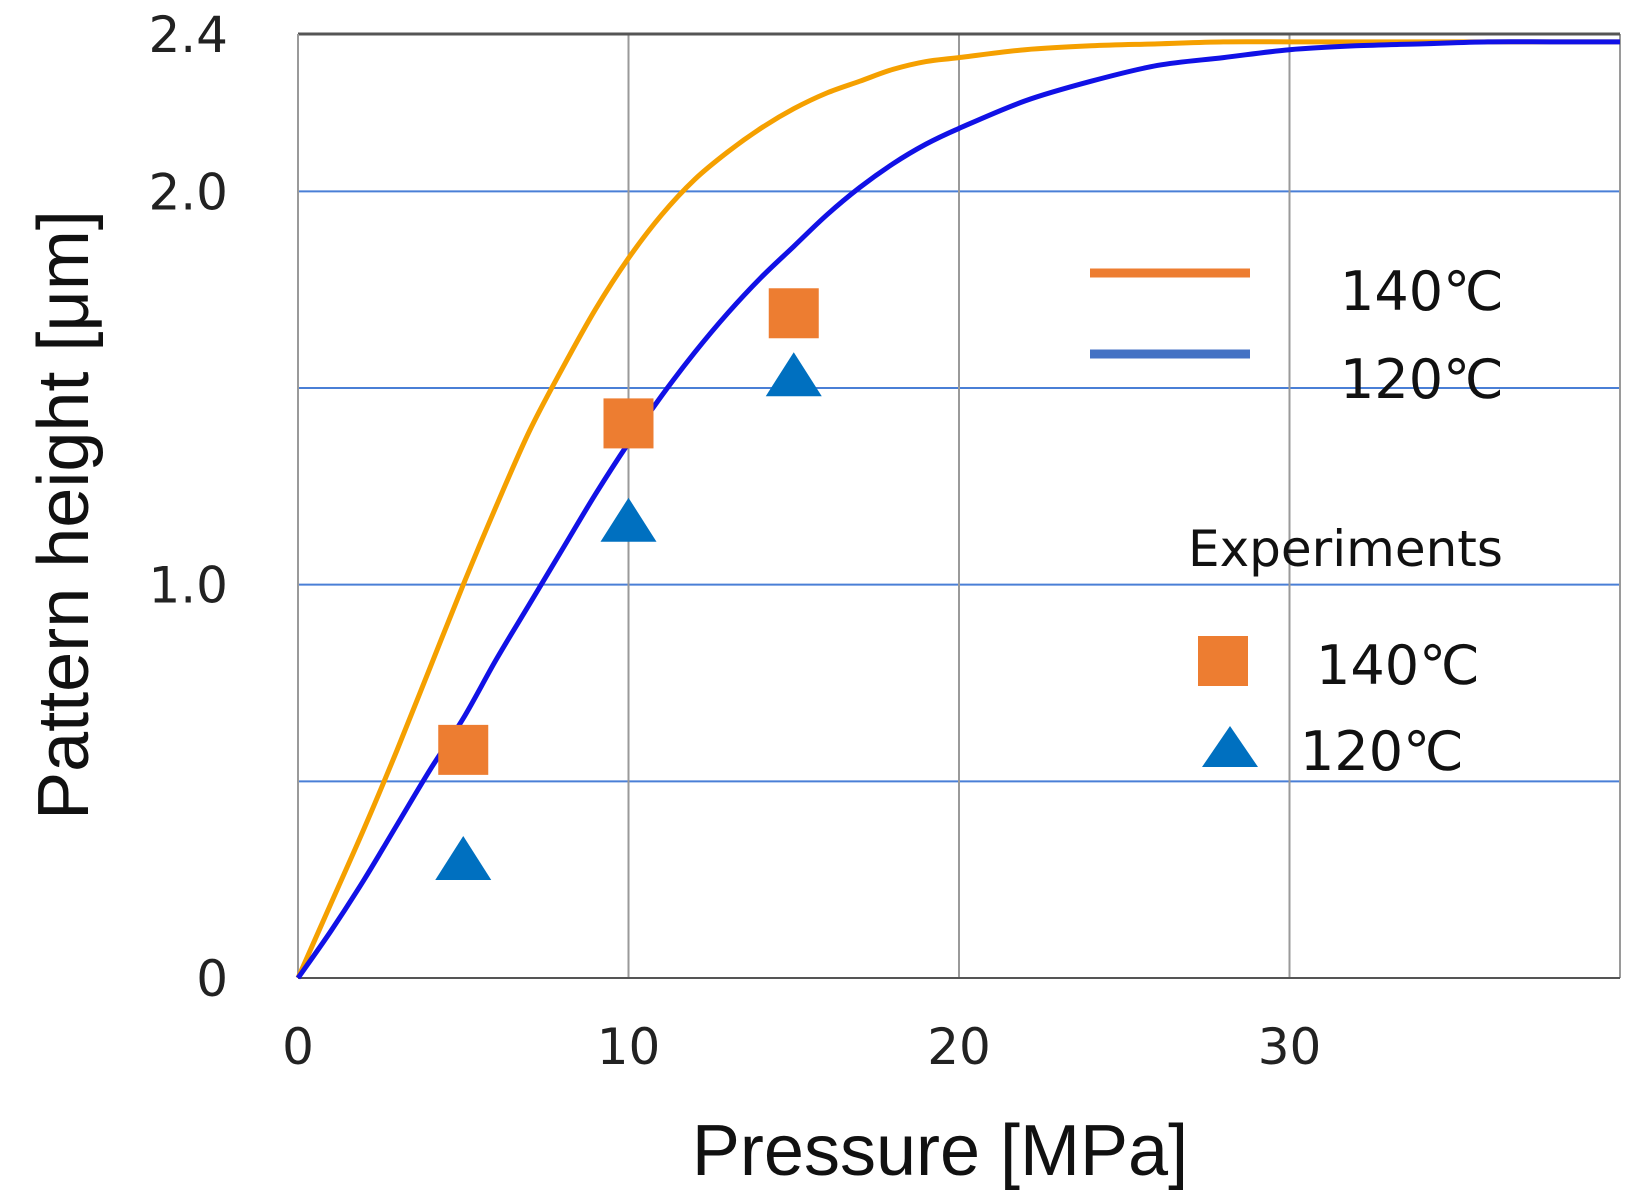  I want to click on x-tick-label: 10, so click(629, 1047).